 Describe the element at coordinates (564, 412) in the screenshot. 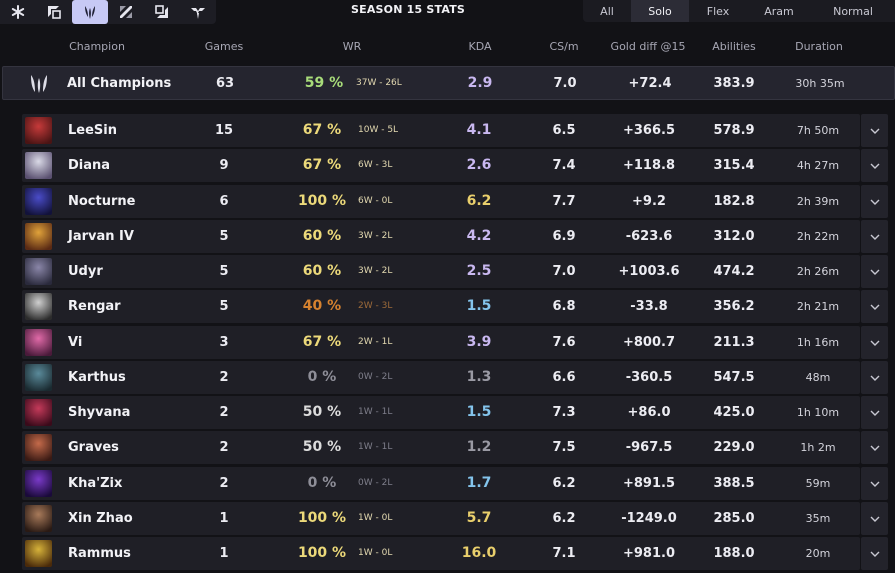

I see `cs-per-minute: 7.3` at that location.